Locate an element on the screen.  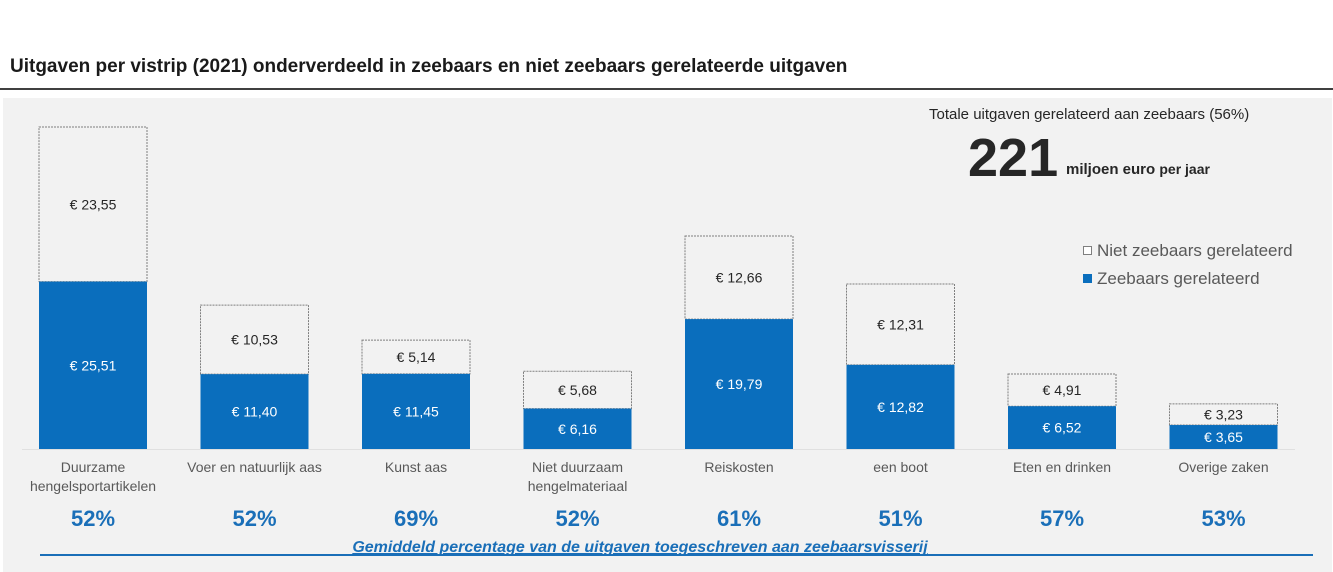
data-label-niet-zeebaars: € 12,31 is located at coordinates (900, 324).